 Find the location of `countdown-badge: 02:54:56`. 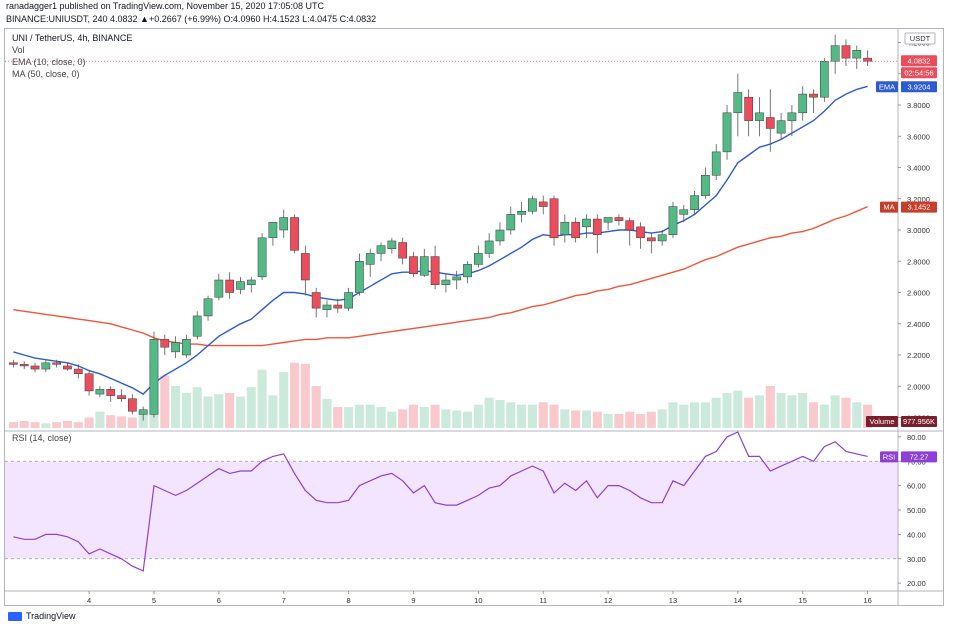

countdown-badge: 02:54:56 is located at coordinates (918, 72).